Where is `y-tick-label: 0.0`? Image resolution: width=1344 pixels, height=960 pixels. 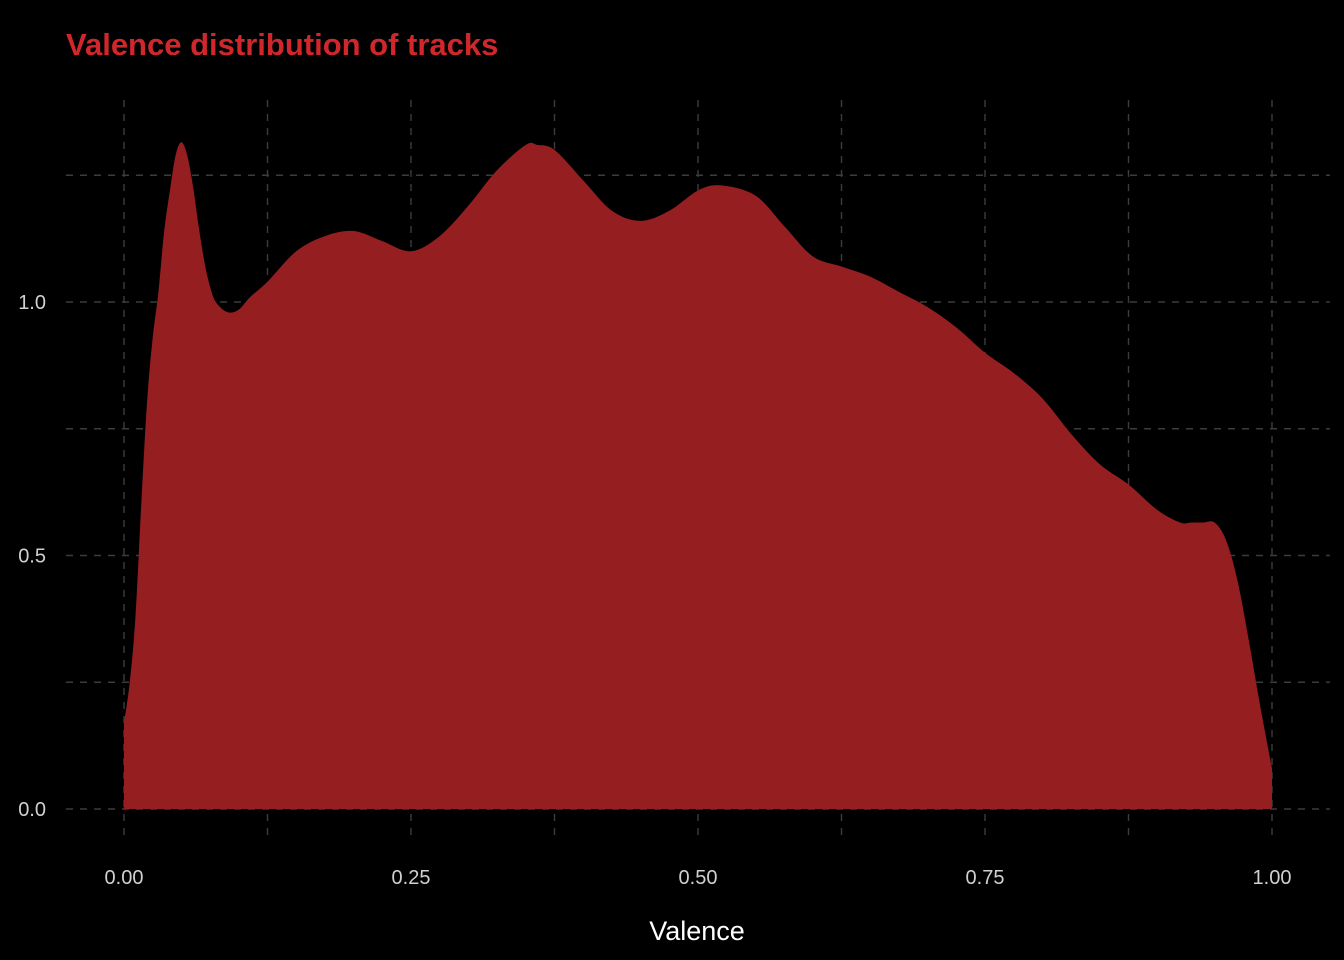 y-tick-label: 0.0 is located at coordinates (32, 810).